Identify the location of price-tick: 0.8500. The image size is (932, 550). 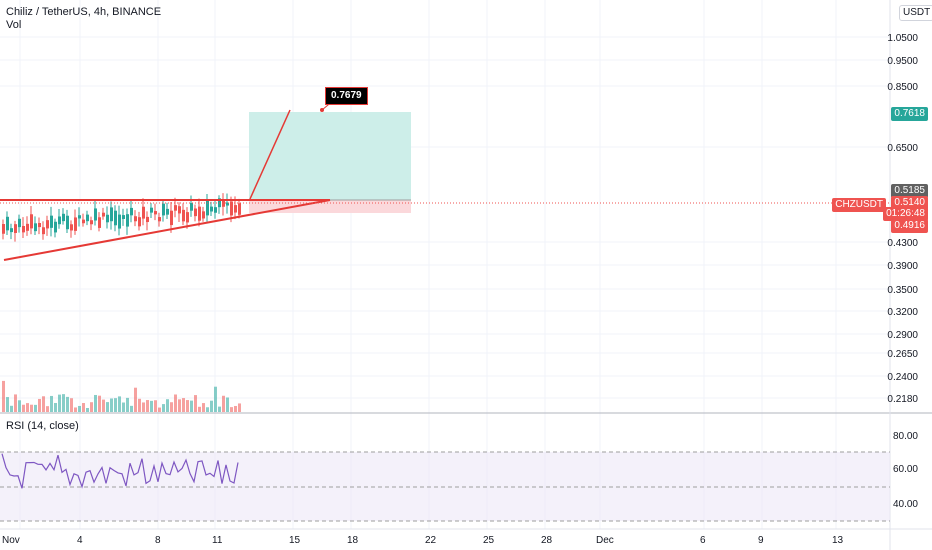
(902, 87).